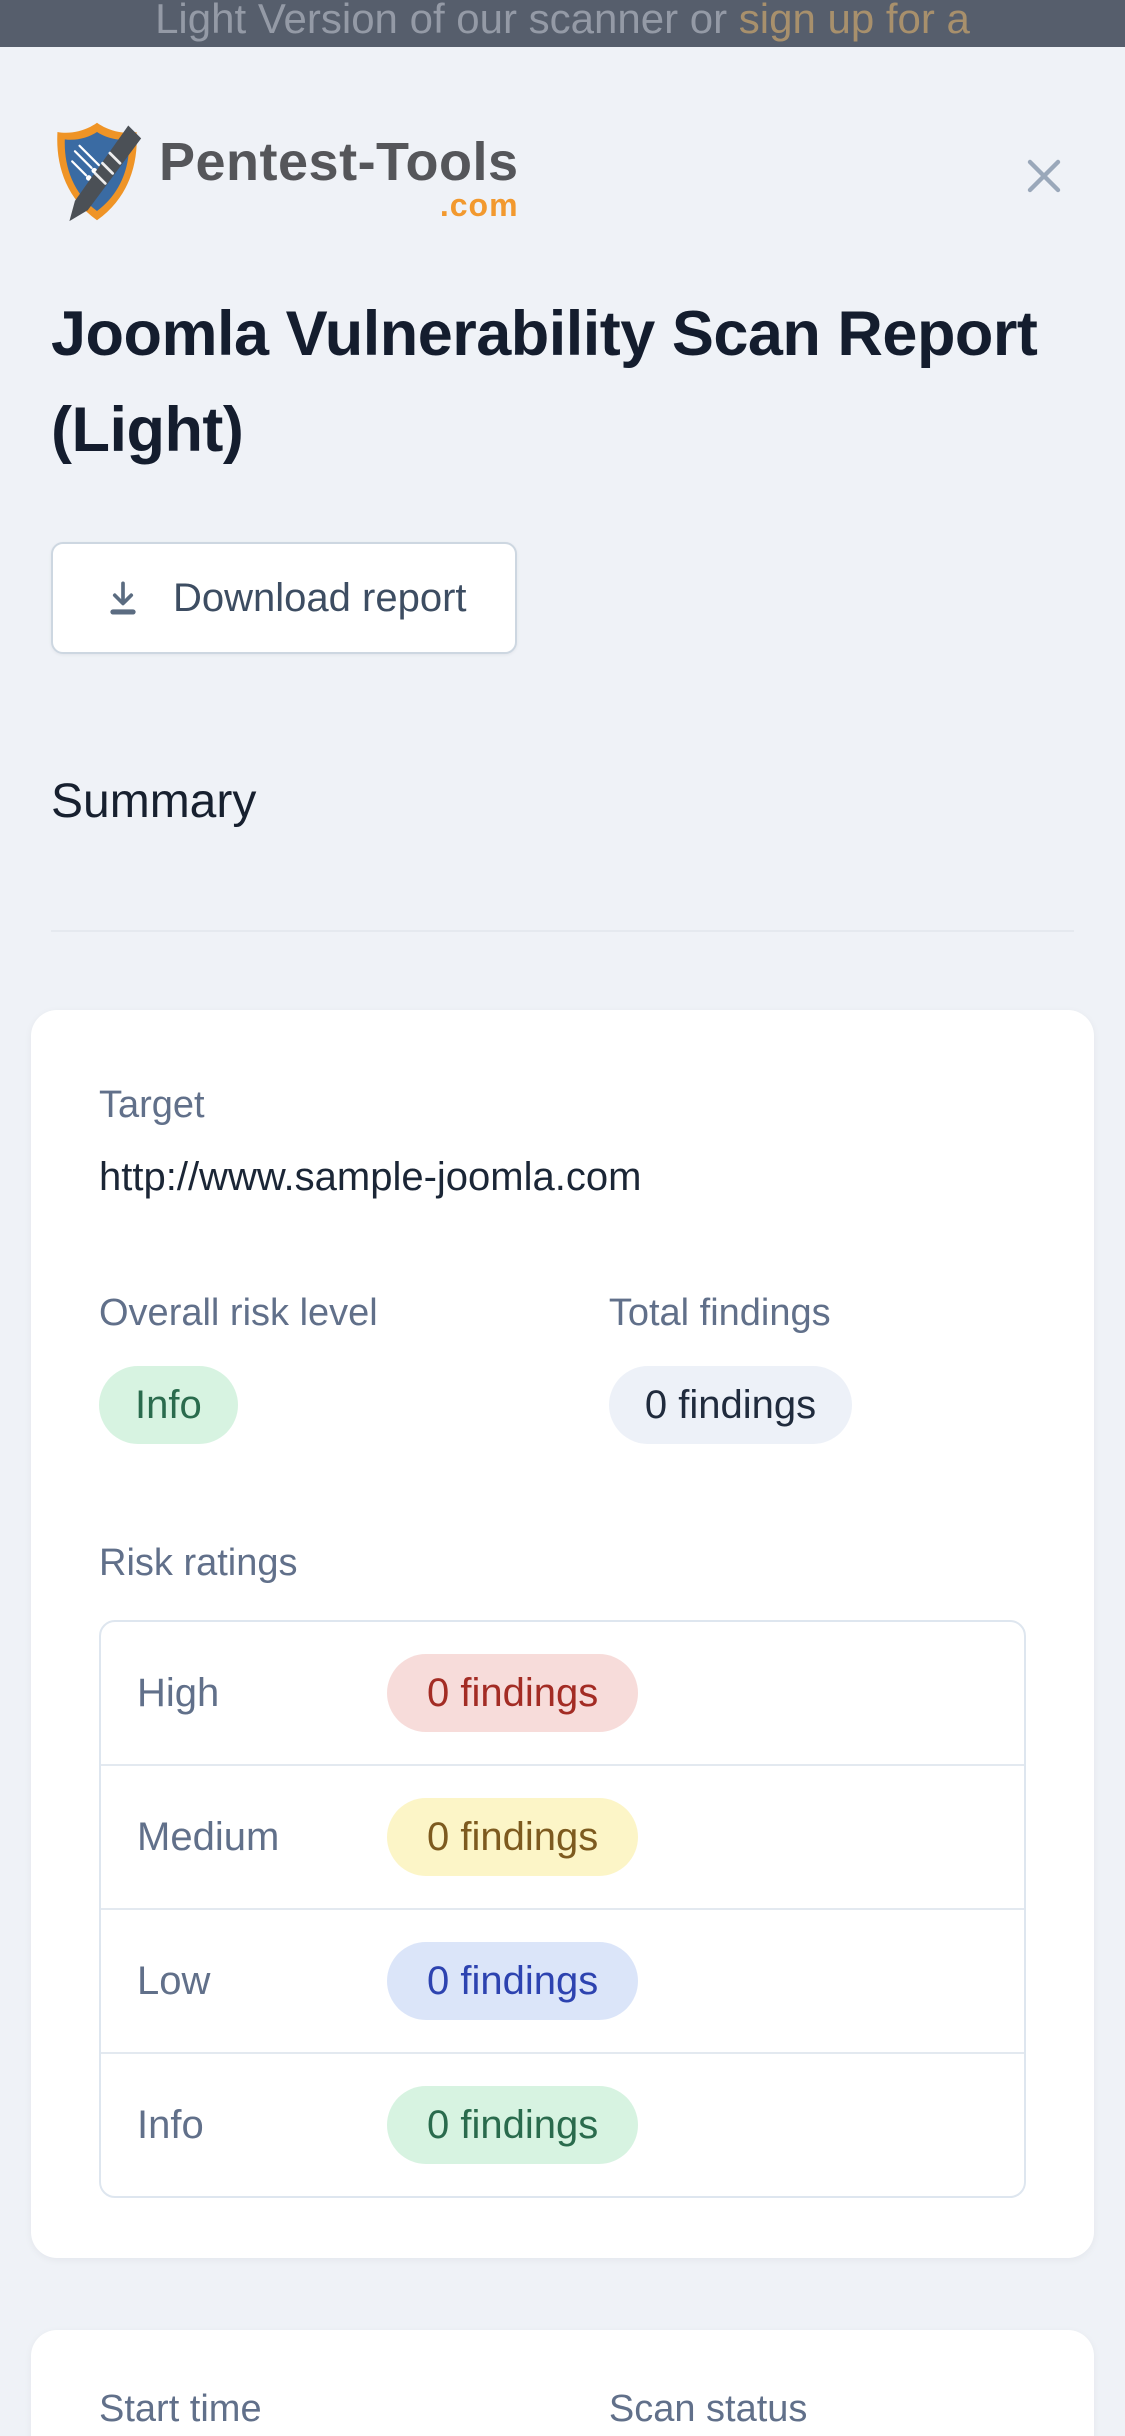 Image resolution: width=1125 pixels, height=2436 pixels. Describe the element at coordinates (817, 2409) in the screenshot. I see `scan-status-block: Scan status` at that location.